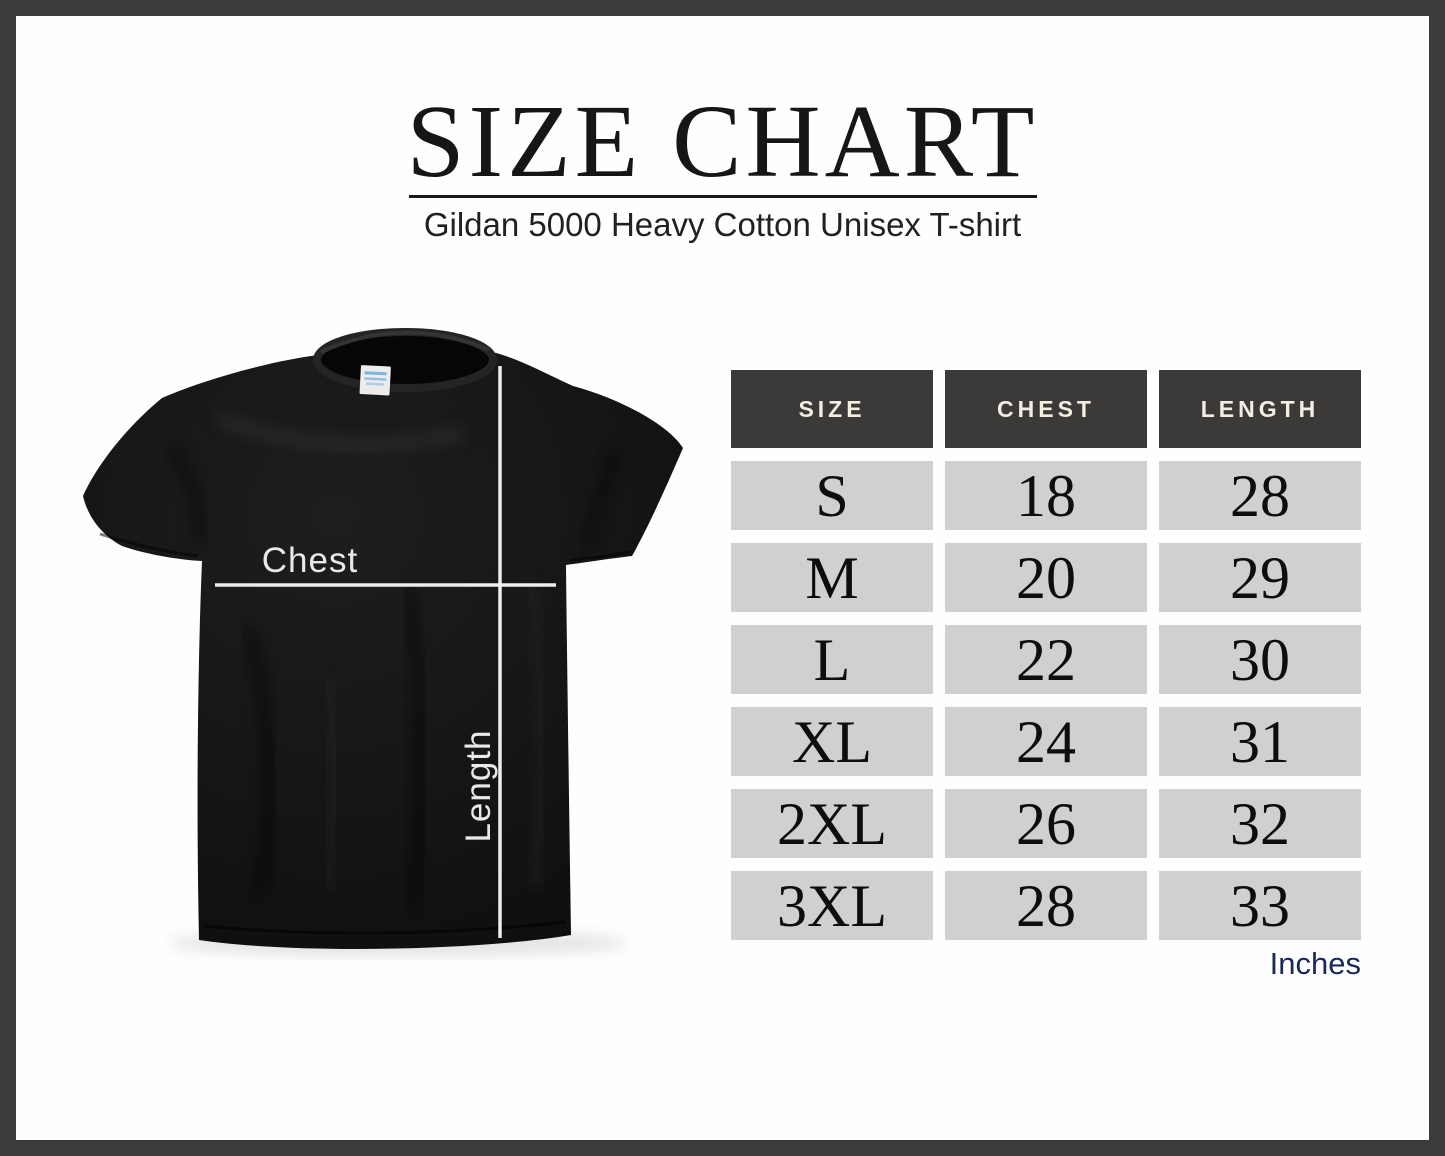  What do you see at coordinates (832, 905) in the screenshot?
I see `cell-size: 3XL` at bounding box center [832, 905].